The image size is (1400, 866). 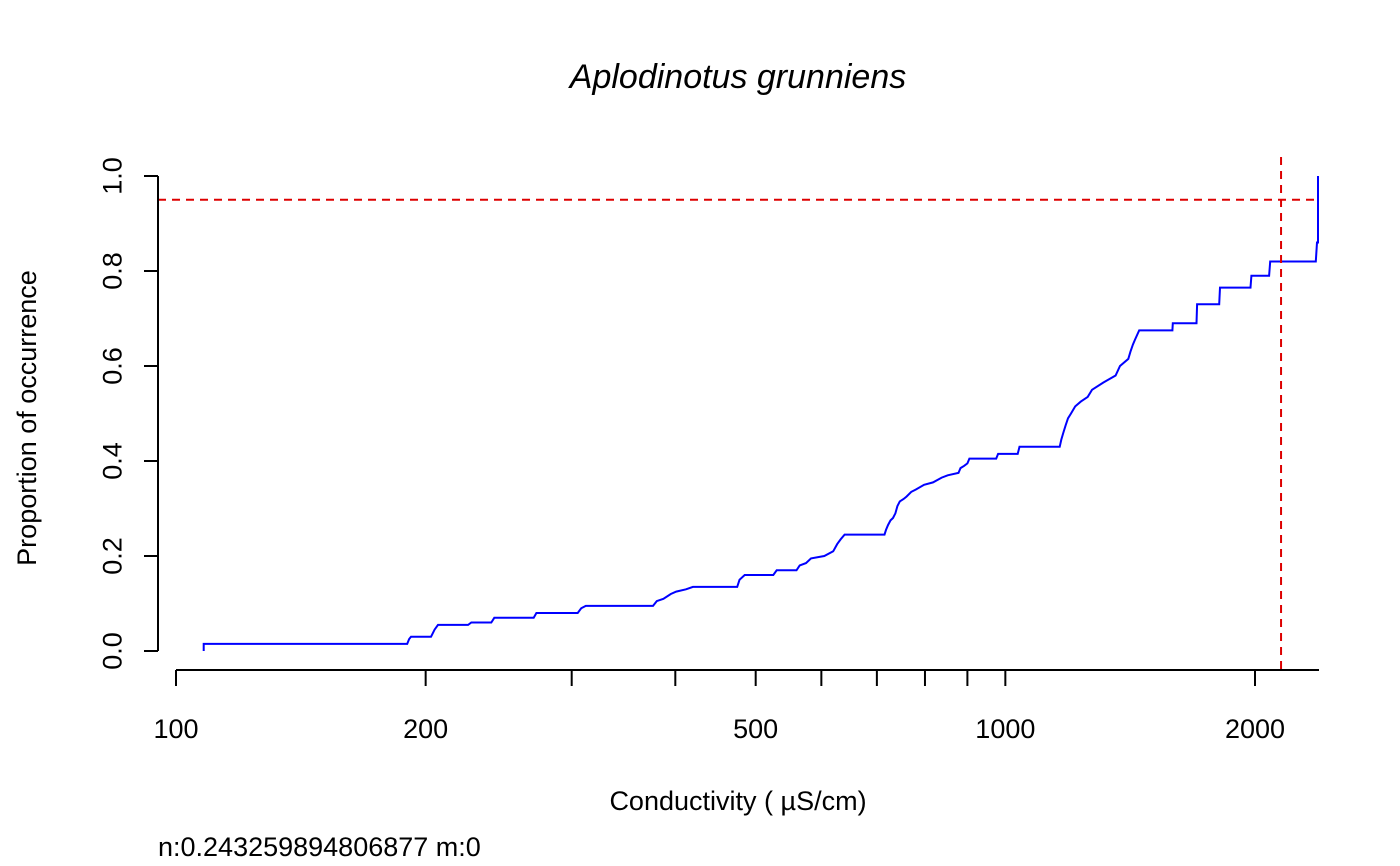 I want to click on y-tick-label: 0.6, so click(x=112, y=366).